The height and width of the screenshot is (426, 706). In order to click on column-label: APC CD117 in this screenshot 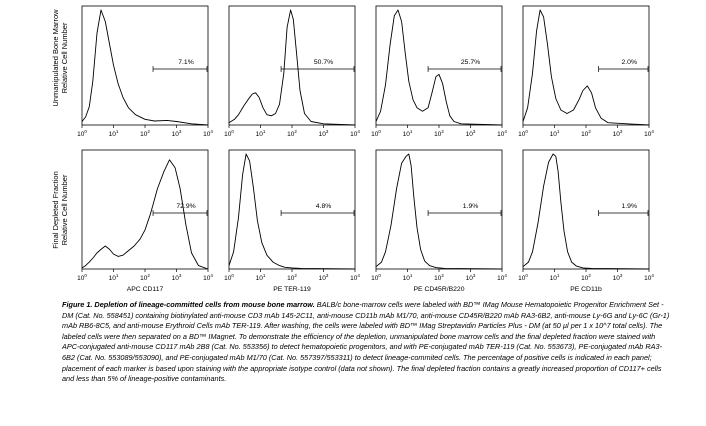, I will do `click(145, 289)`.